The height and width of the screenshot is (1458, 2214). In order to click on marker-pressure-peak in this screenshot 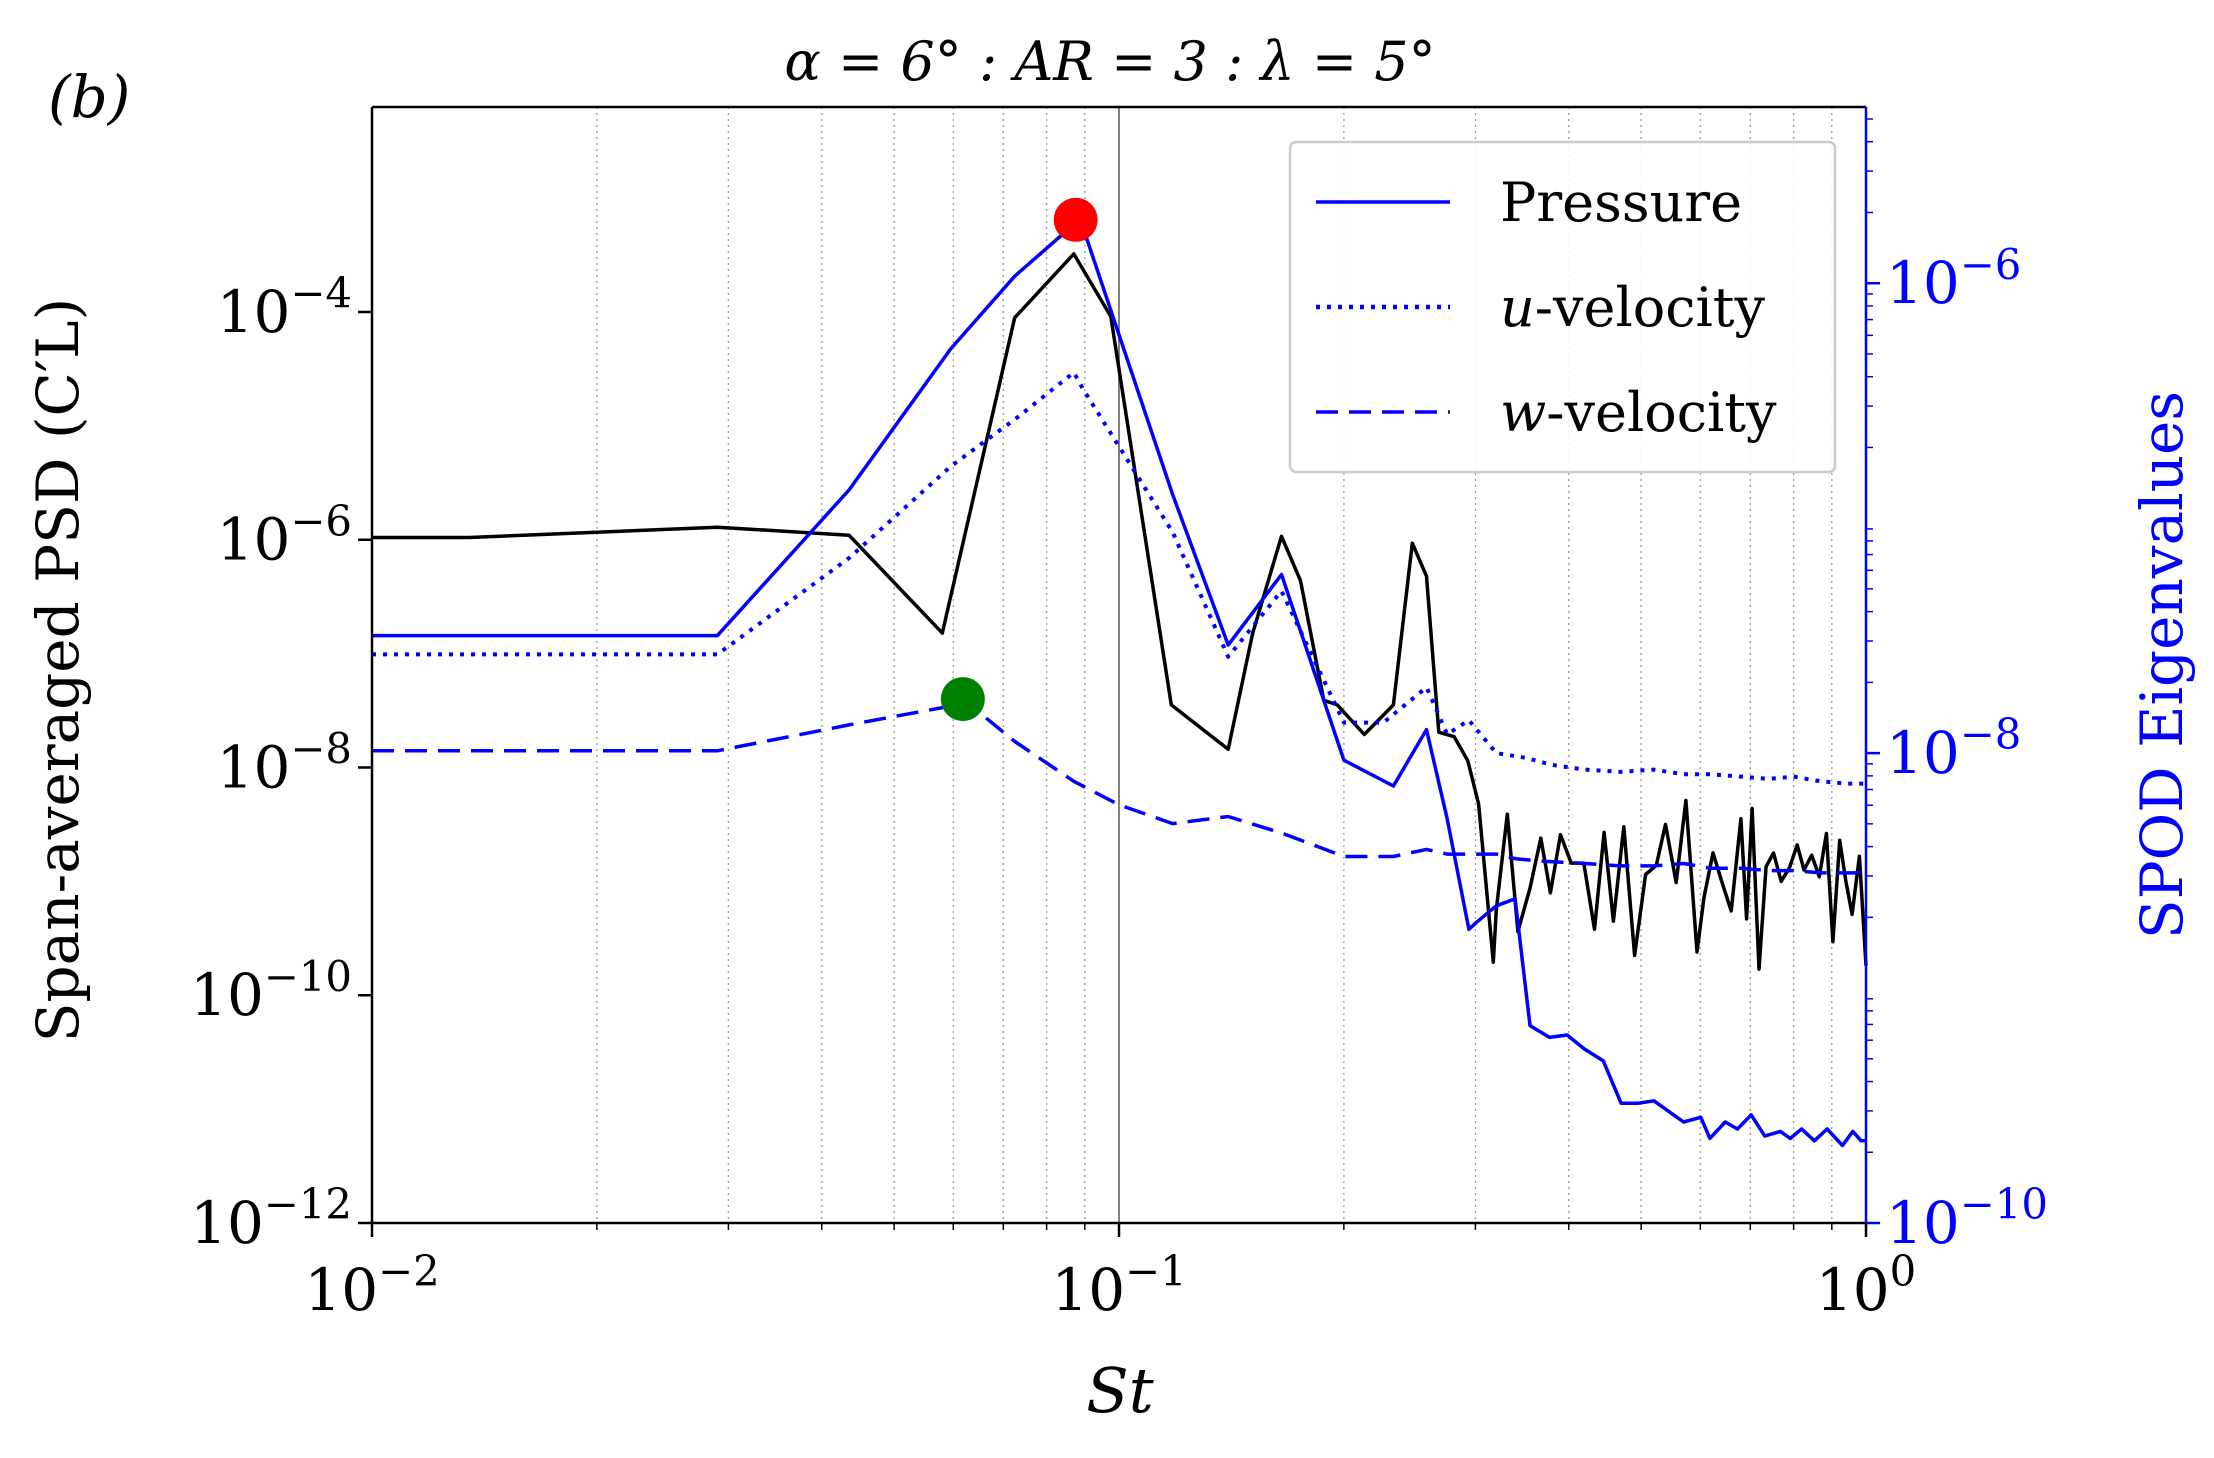, I will do `click(1075, 219)`.